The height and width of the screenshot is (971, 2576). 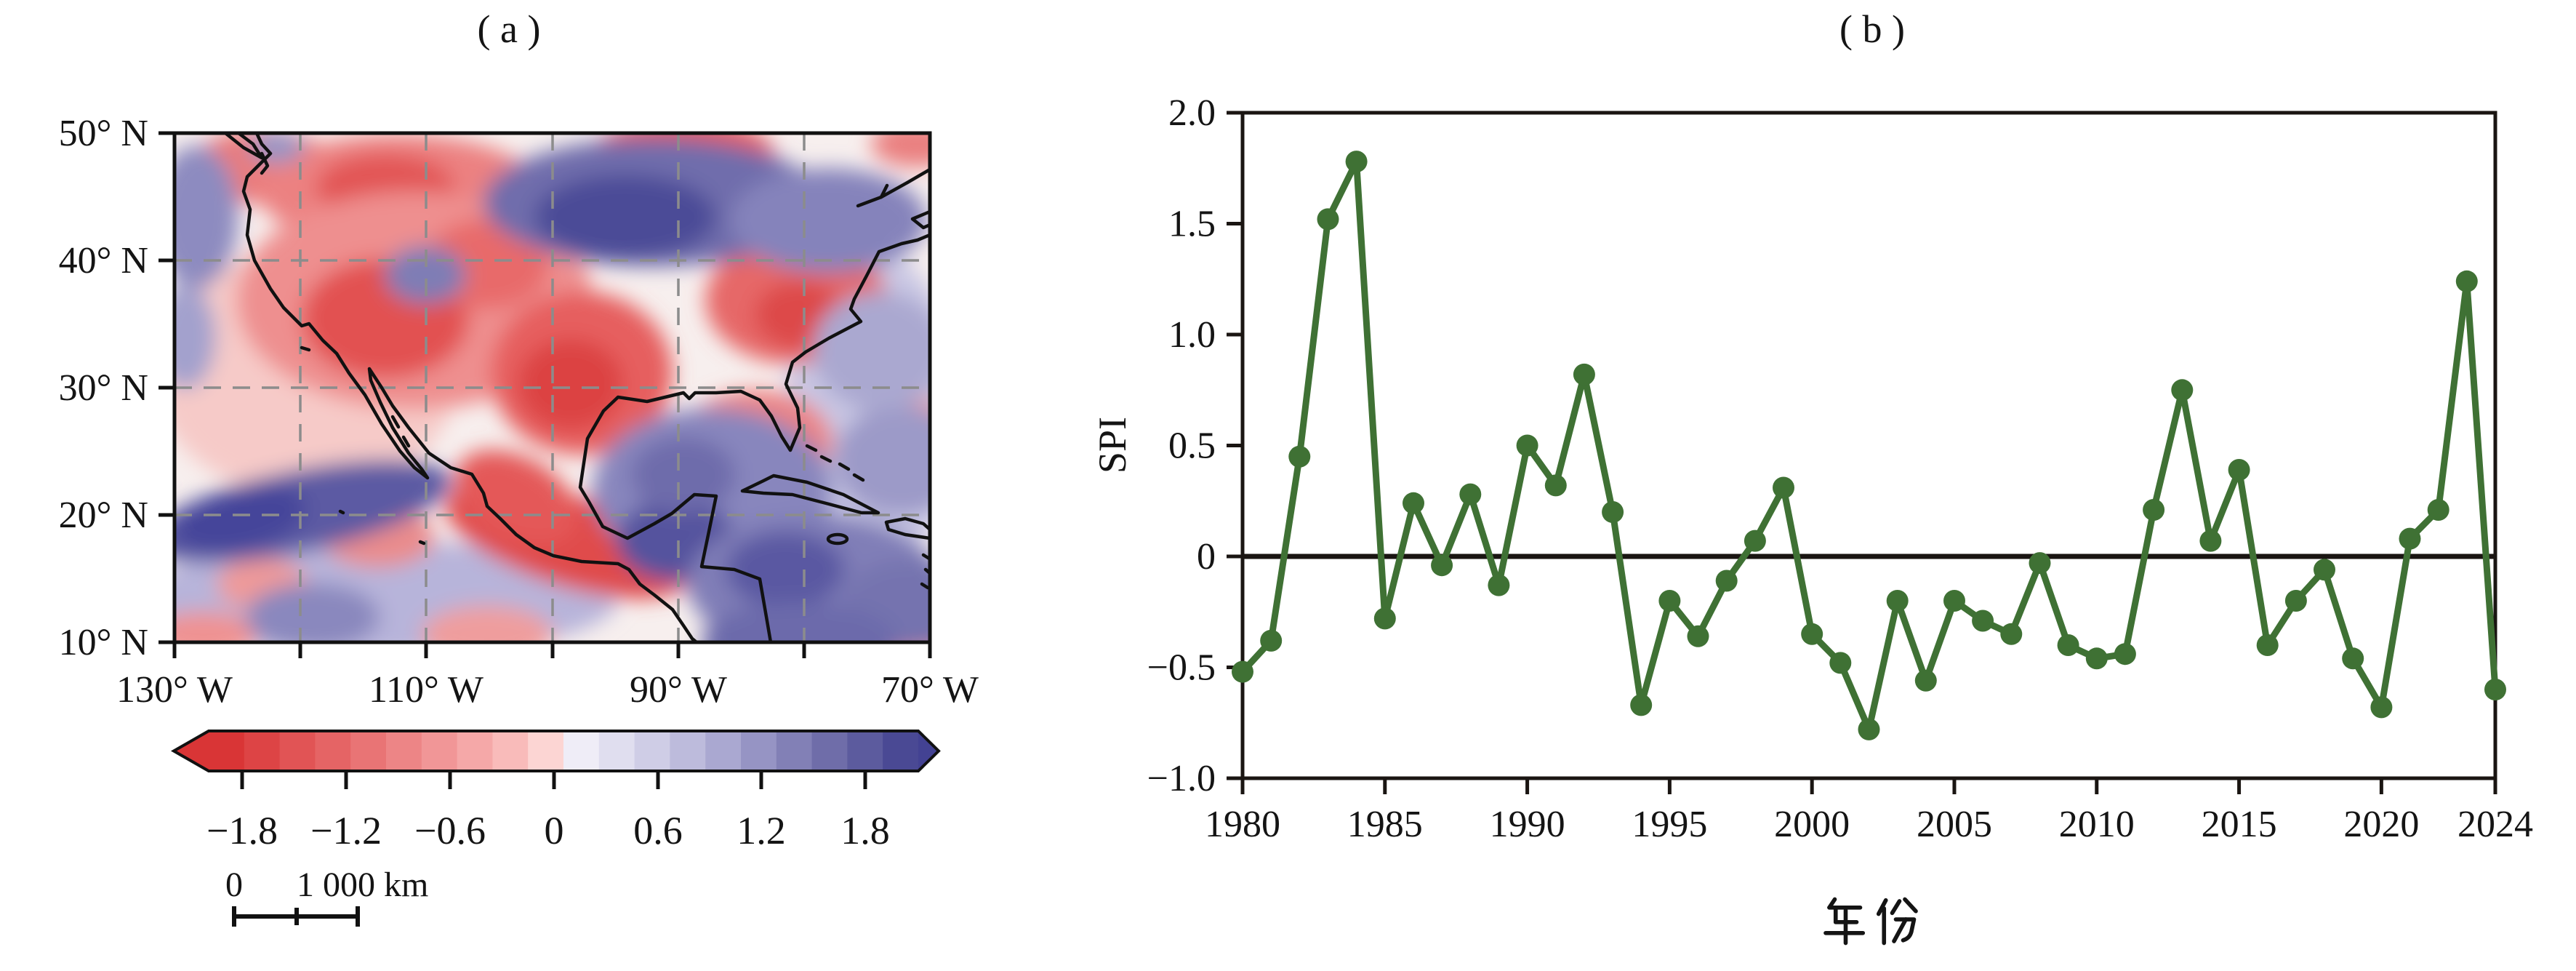 What do you see at coordinates (1869, 824) in the screenshot?
I see `x-tick-labels: 1980 1985 1990 1995 2000 2005 2010 2015 2020 2024` at bounding box center [1869, 824].